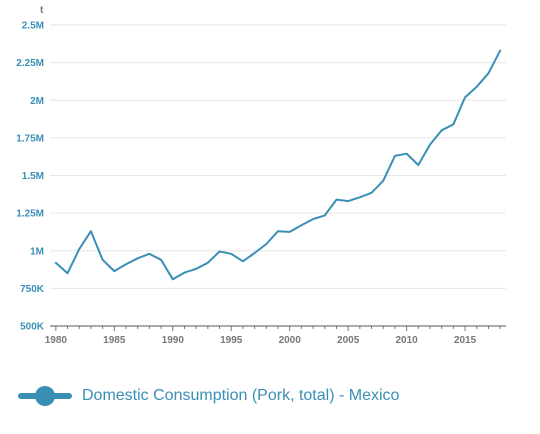 This screenshot has width=540, height=434. Describe the element at coordinates (348, 340) in the screenshot. I see `x-tick-label: 2005` at that location.